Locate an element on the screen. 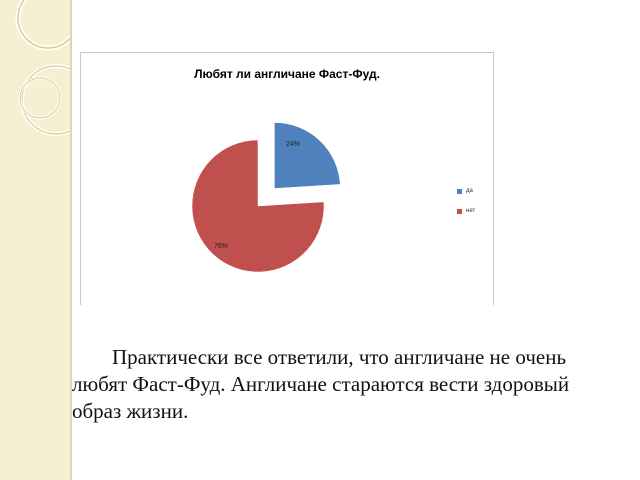 This screenshot has height=480, width=640. decorative-ornament is located at coordinates (42, 68).